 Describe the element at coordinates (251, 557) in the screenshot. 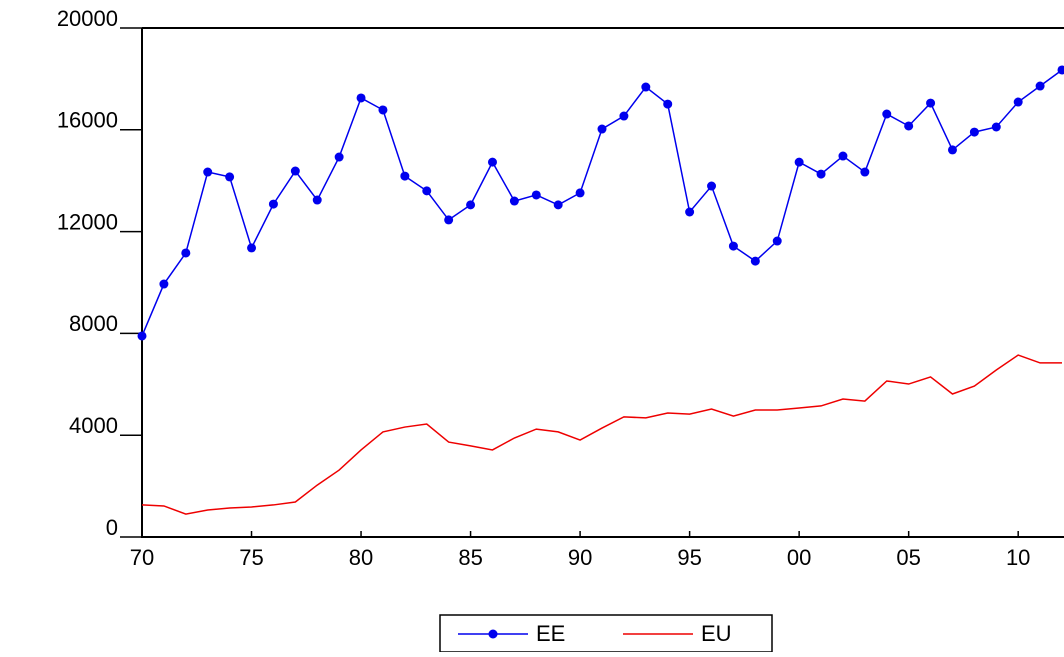

I see `x-tick-label: 75` at that location.